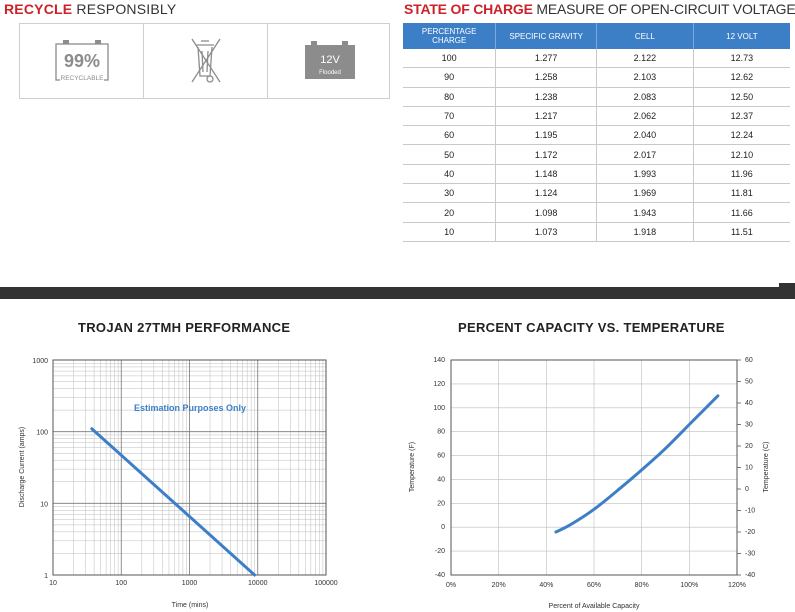  Describe the element at coordinates (258, 583) in the screenshot. I see `x-tick-label: 10000` at that location.